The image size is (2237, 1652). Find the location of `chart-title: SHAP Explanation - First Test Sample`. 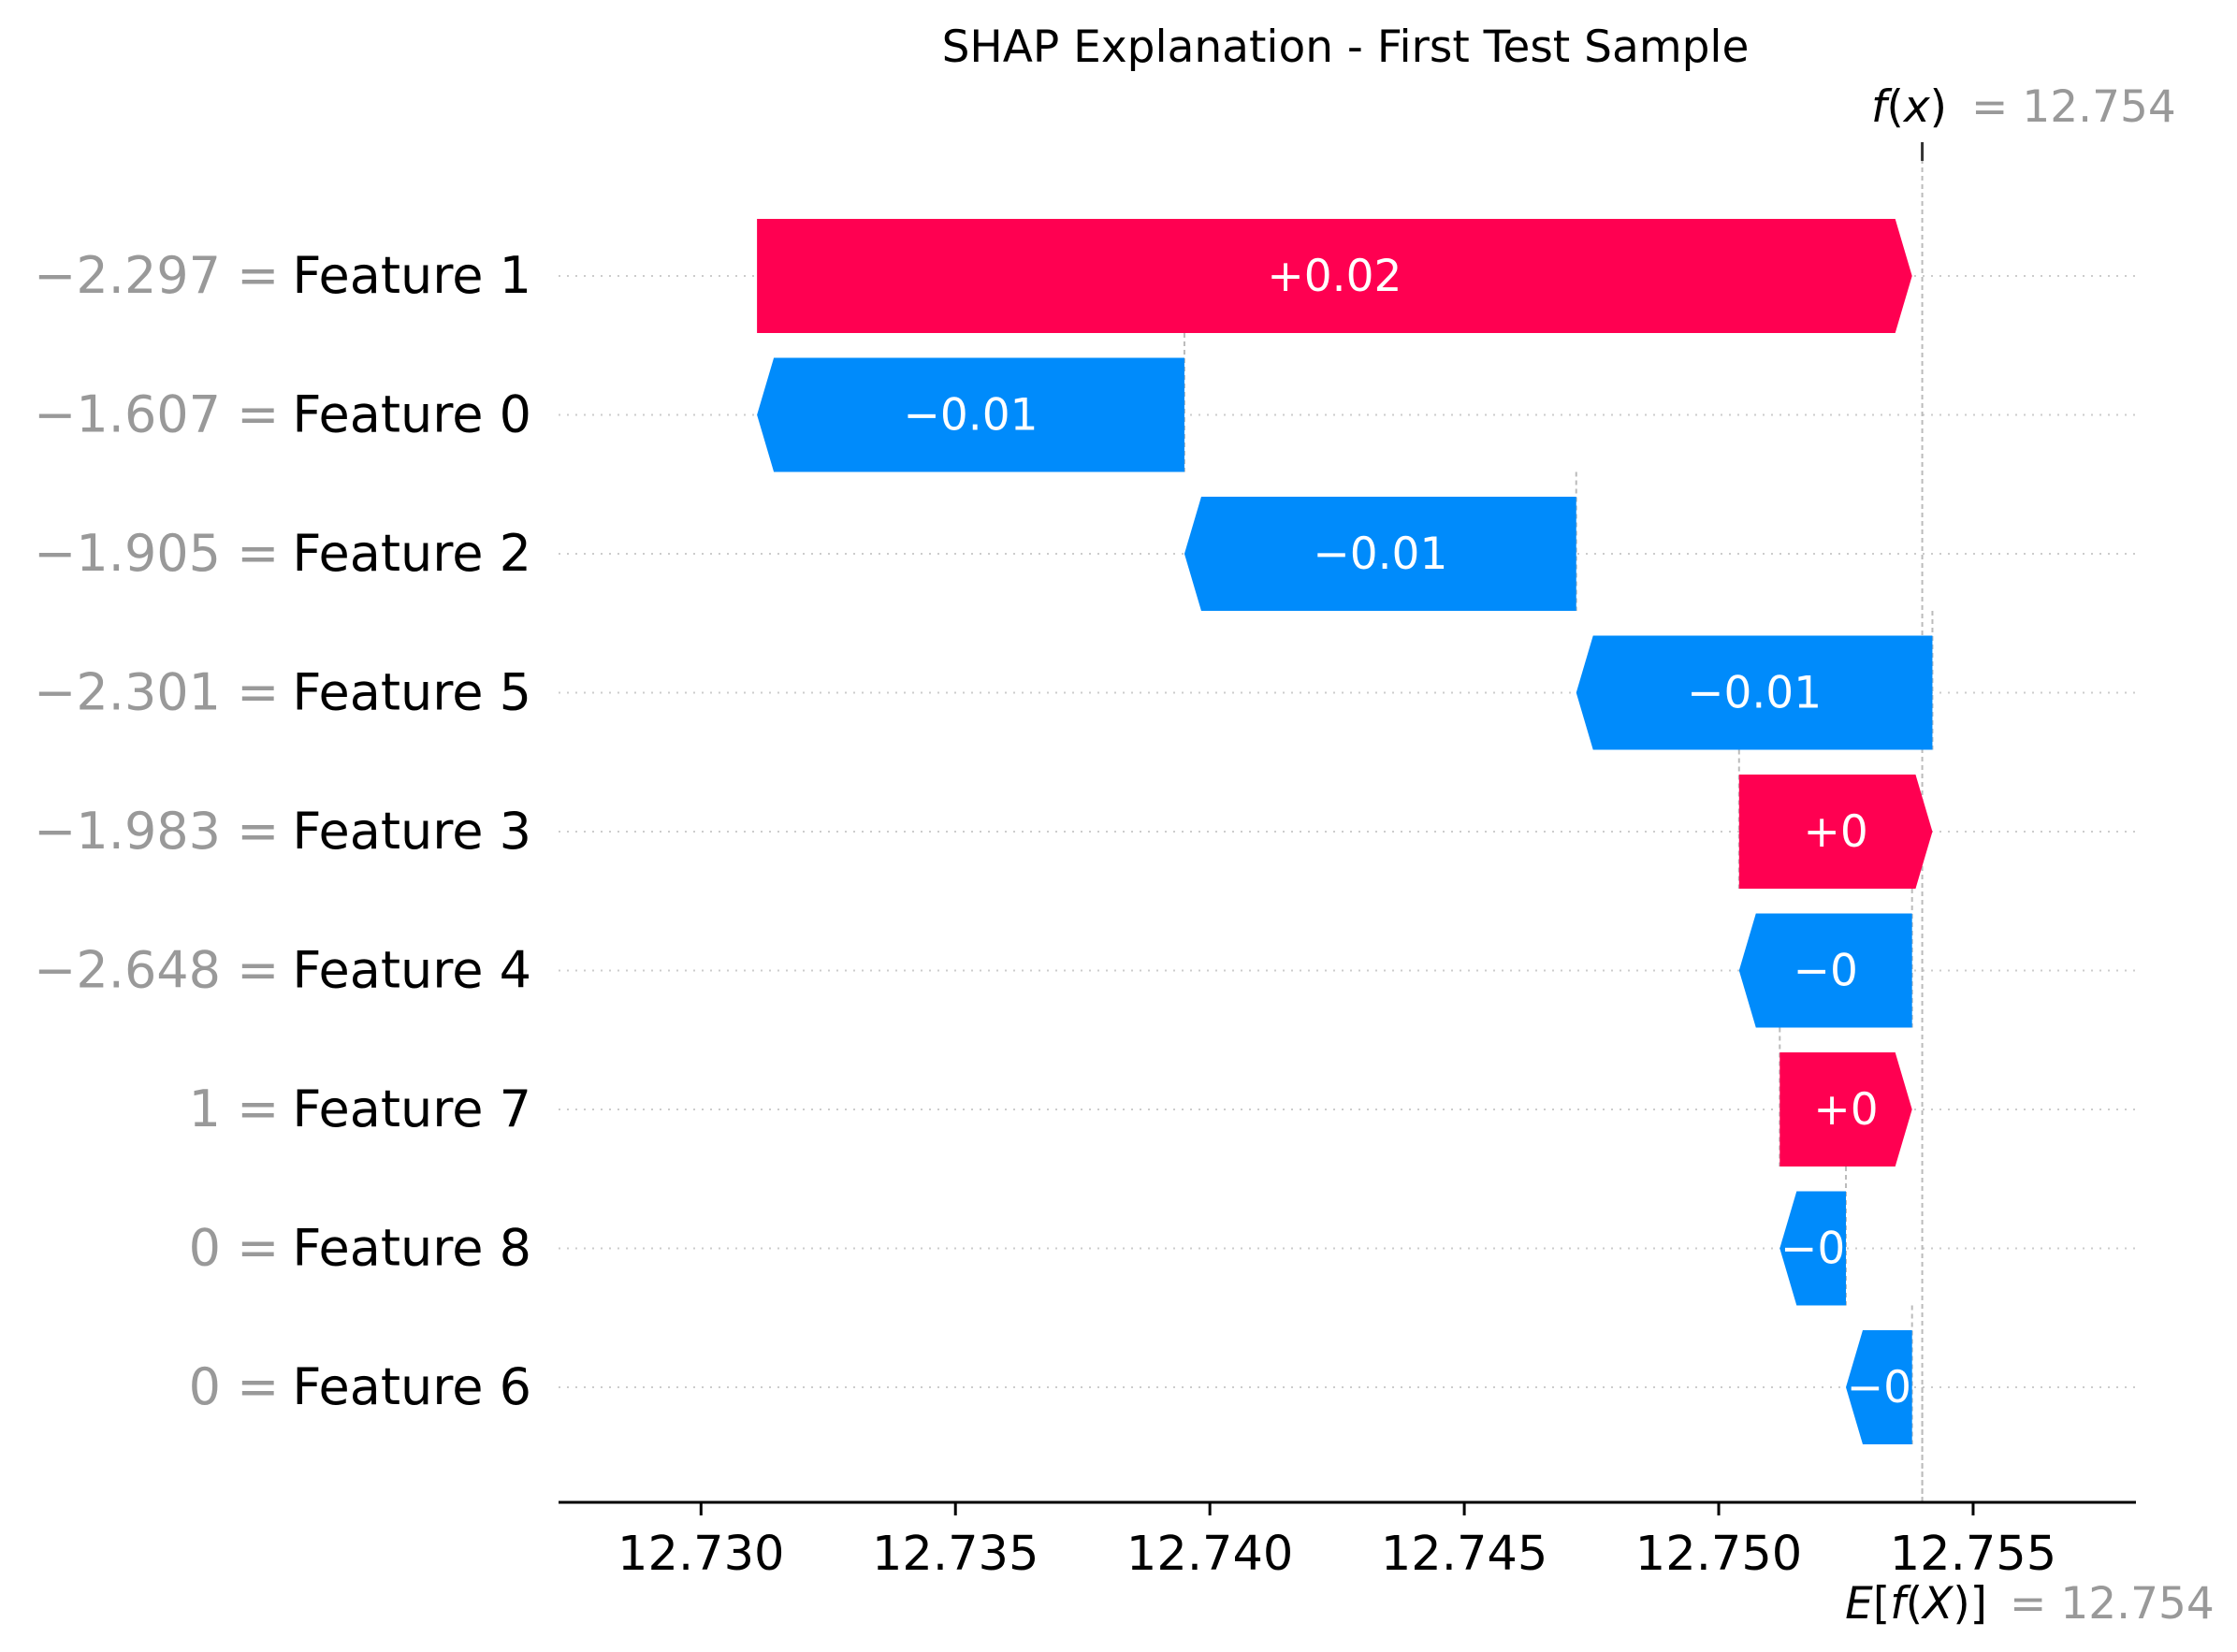

chart-title: SHAP Explanation - First Test Sample is located at coordinates (1346, 47).